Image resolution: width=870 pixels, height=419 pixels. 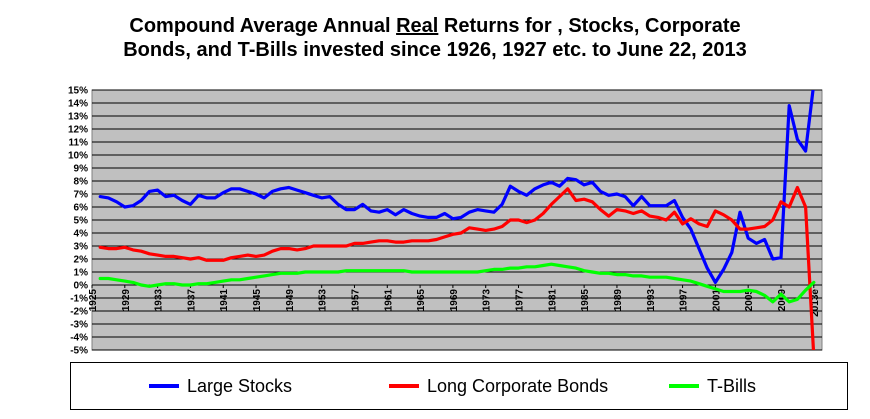 I want to click on y-tick-label: -4%, so click(x=79, y=338).